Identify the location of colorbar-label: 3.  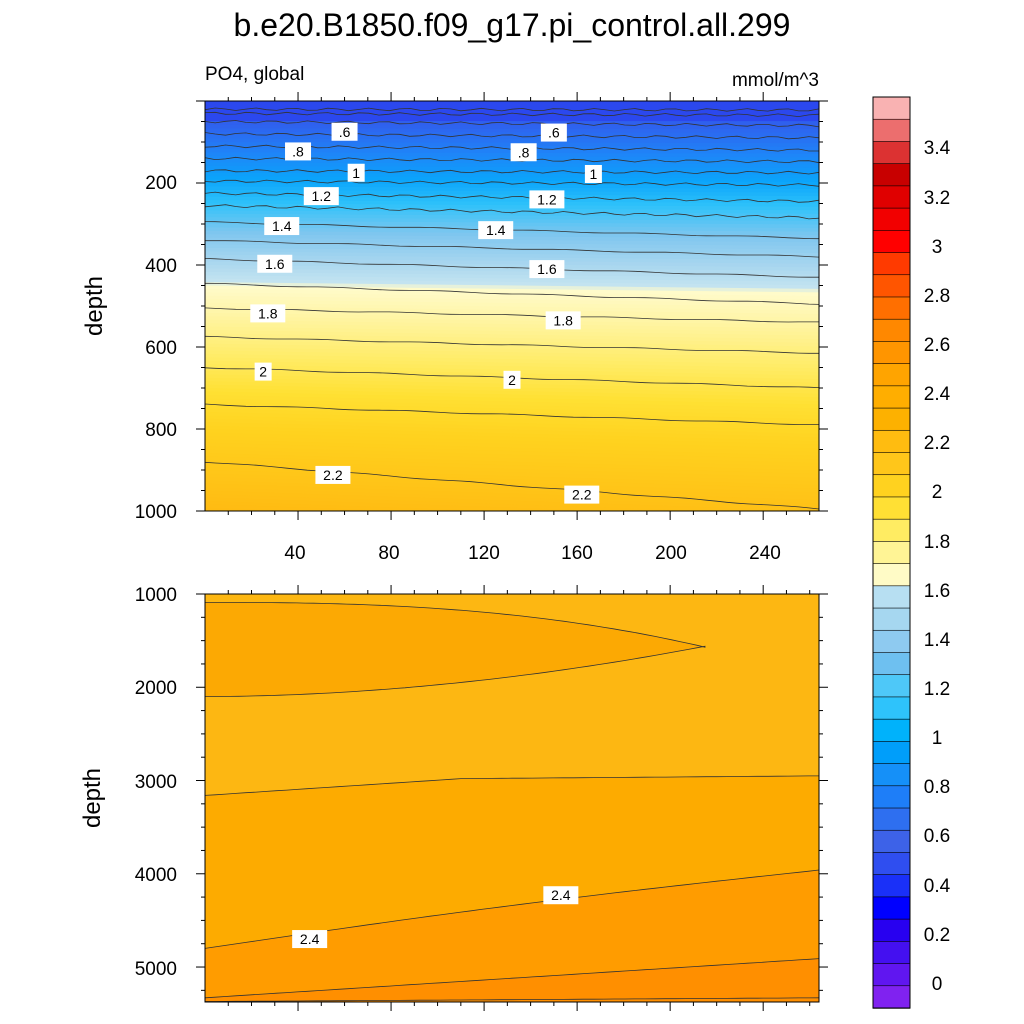
(937, 247).